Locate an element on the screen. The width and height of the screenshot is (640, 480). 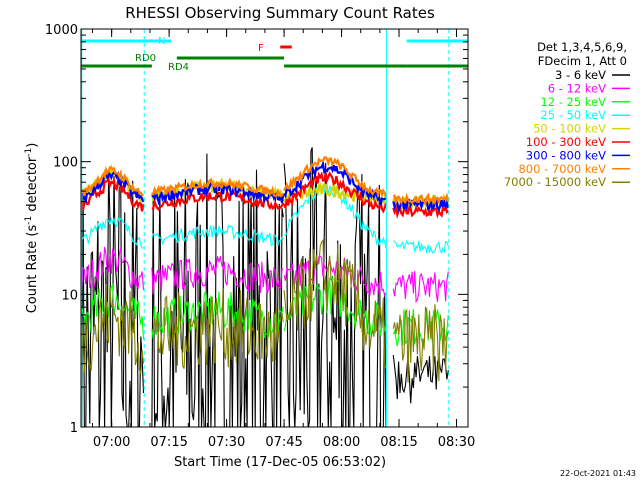
x-tick-label: 07:15 is located at coordinates (168, 442).